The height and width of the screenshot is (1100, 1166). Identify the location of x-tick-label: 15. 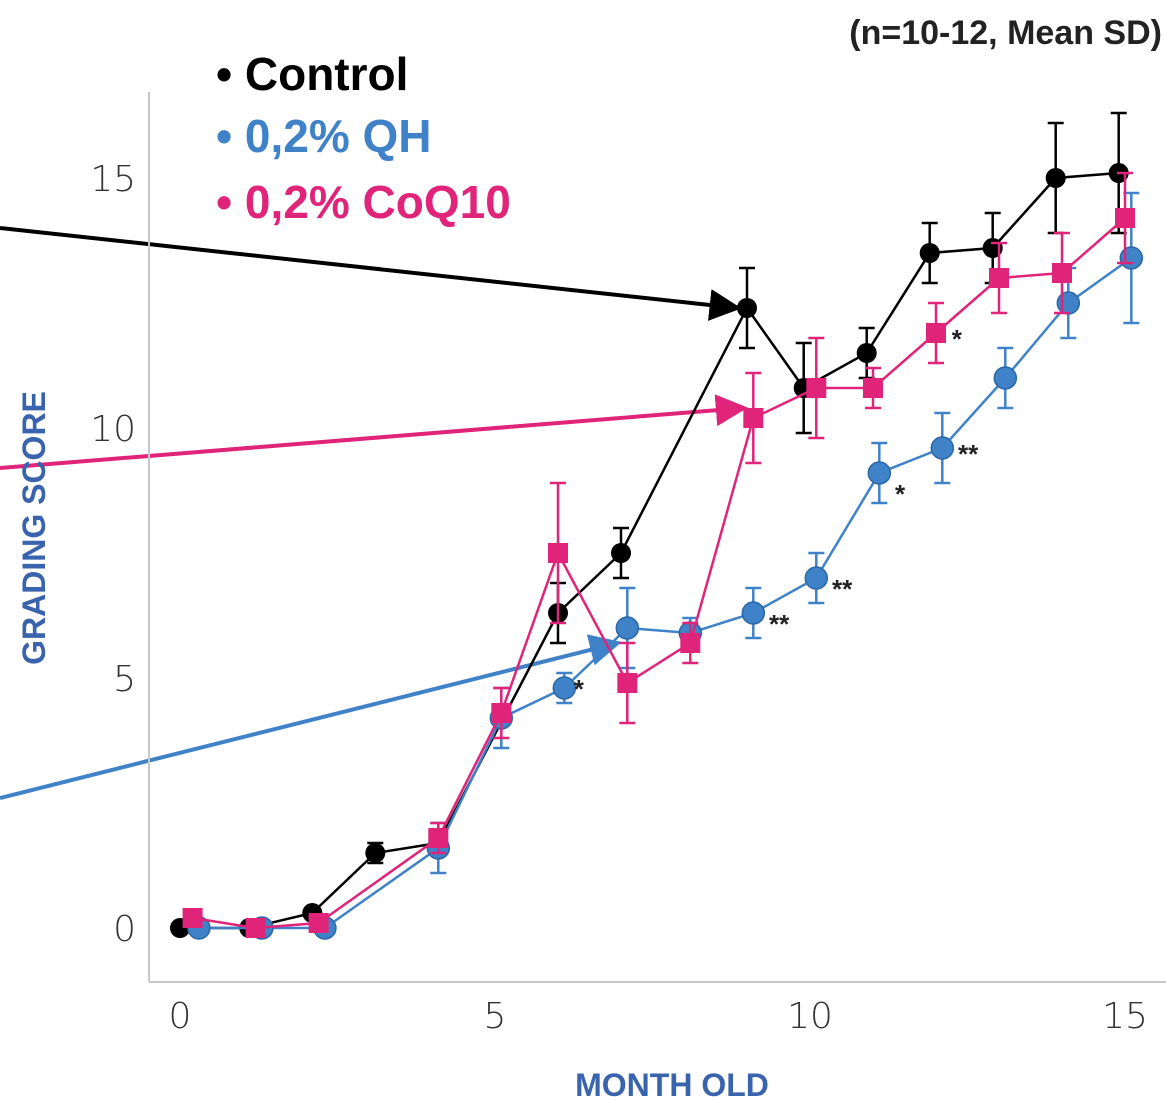
(1125, 1016).